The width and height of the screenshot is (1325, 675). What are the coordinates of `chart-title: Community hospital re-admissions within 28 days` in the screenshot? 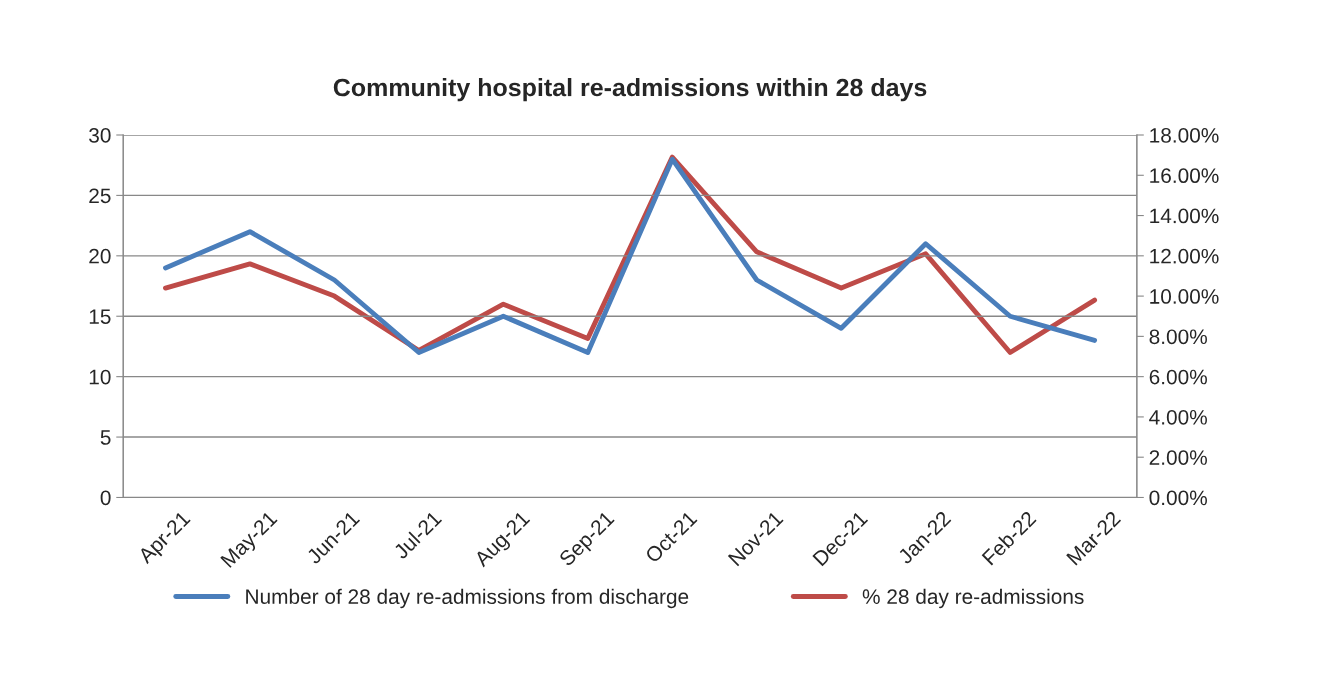 It's located at (630, 89).